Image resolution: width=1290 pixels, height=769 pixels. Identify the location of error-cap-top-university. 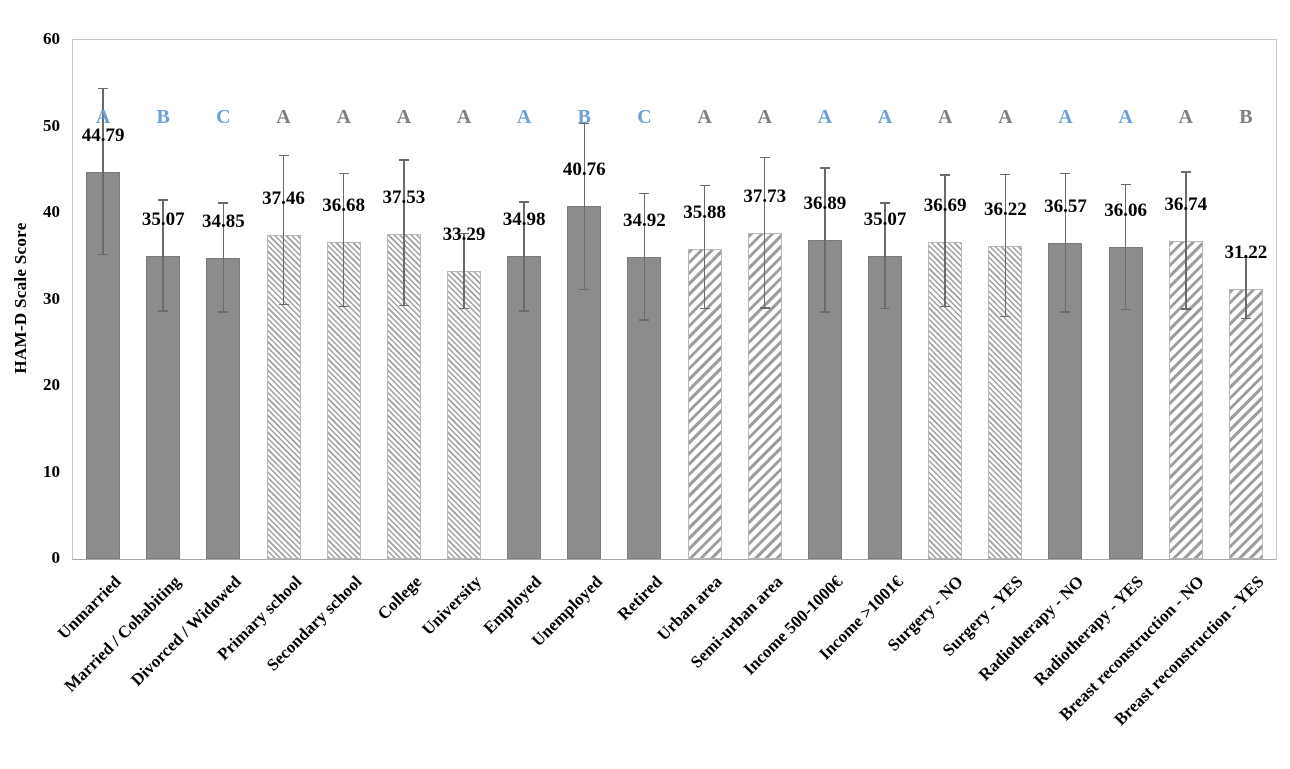
(463, 233).